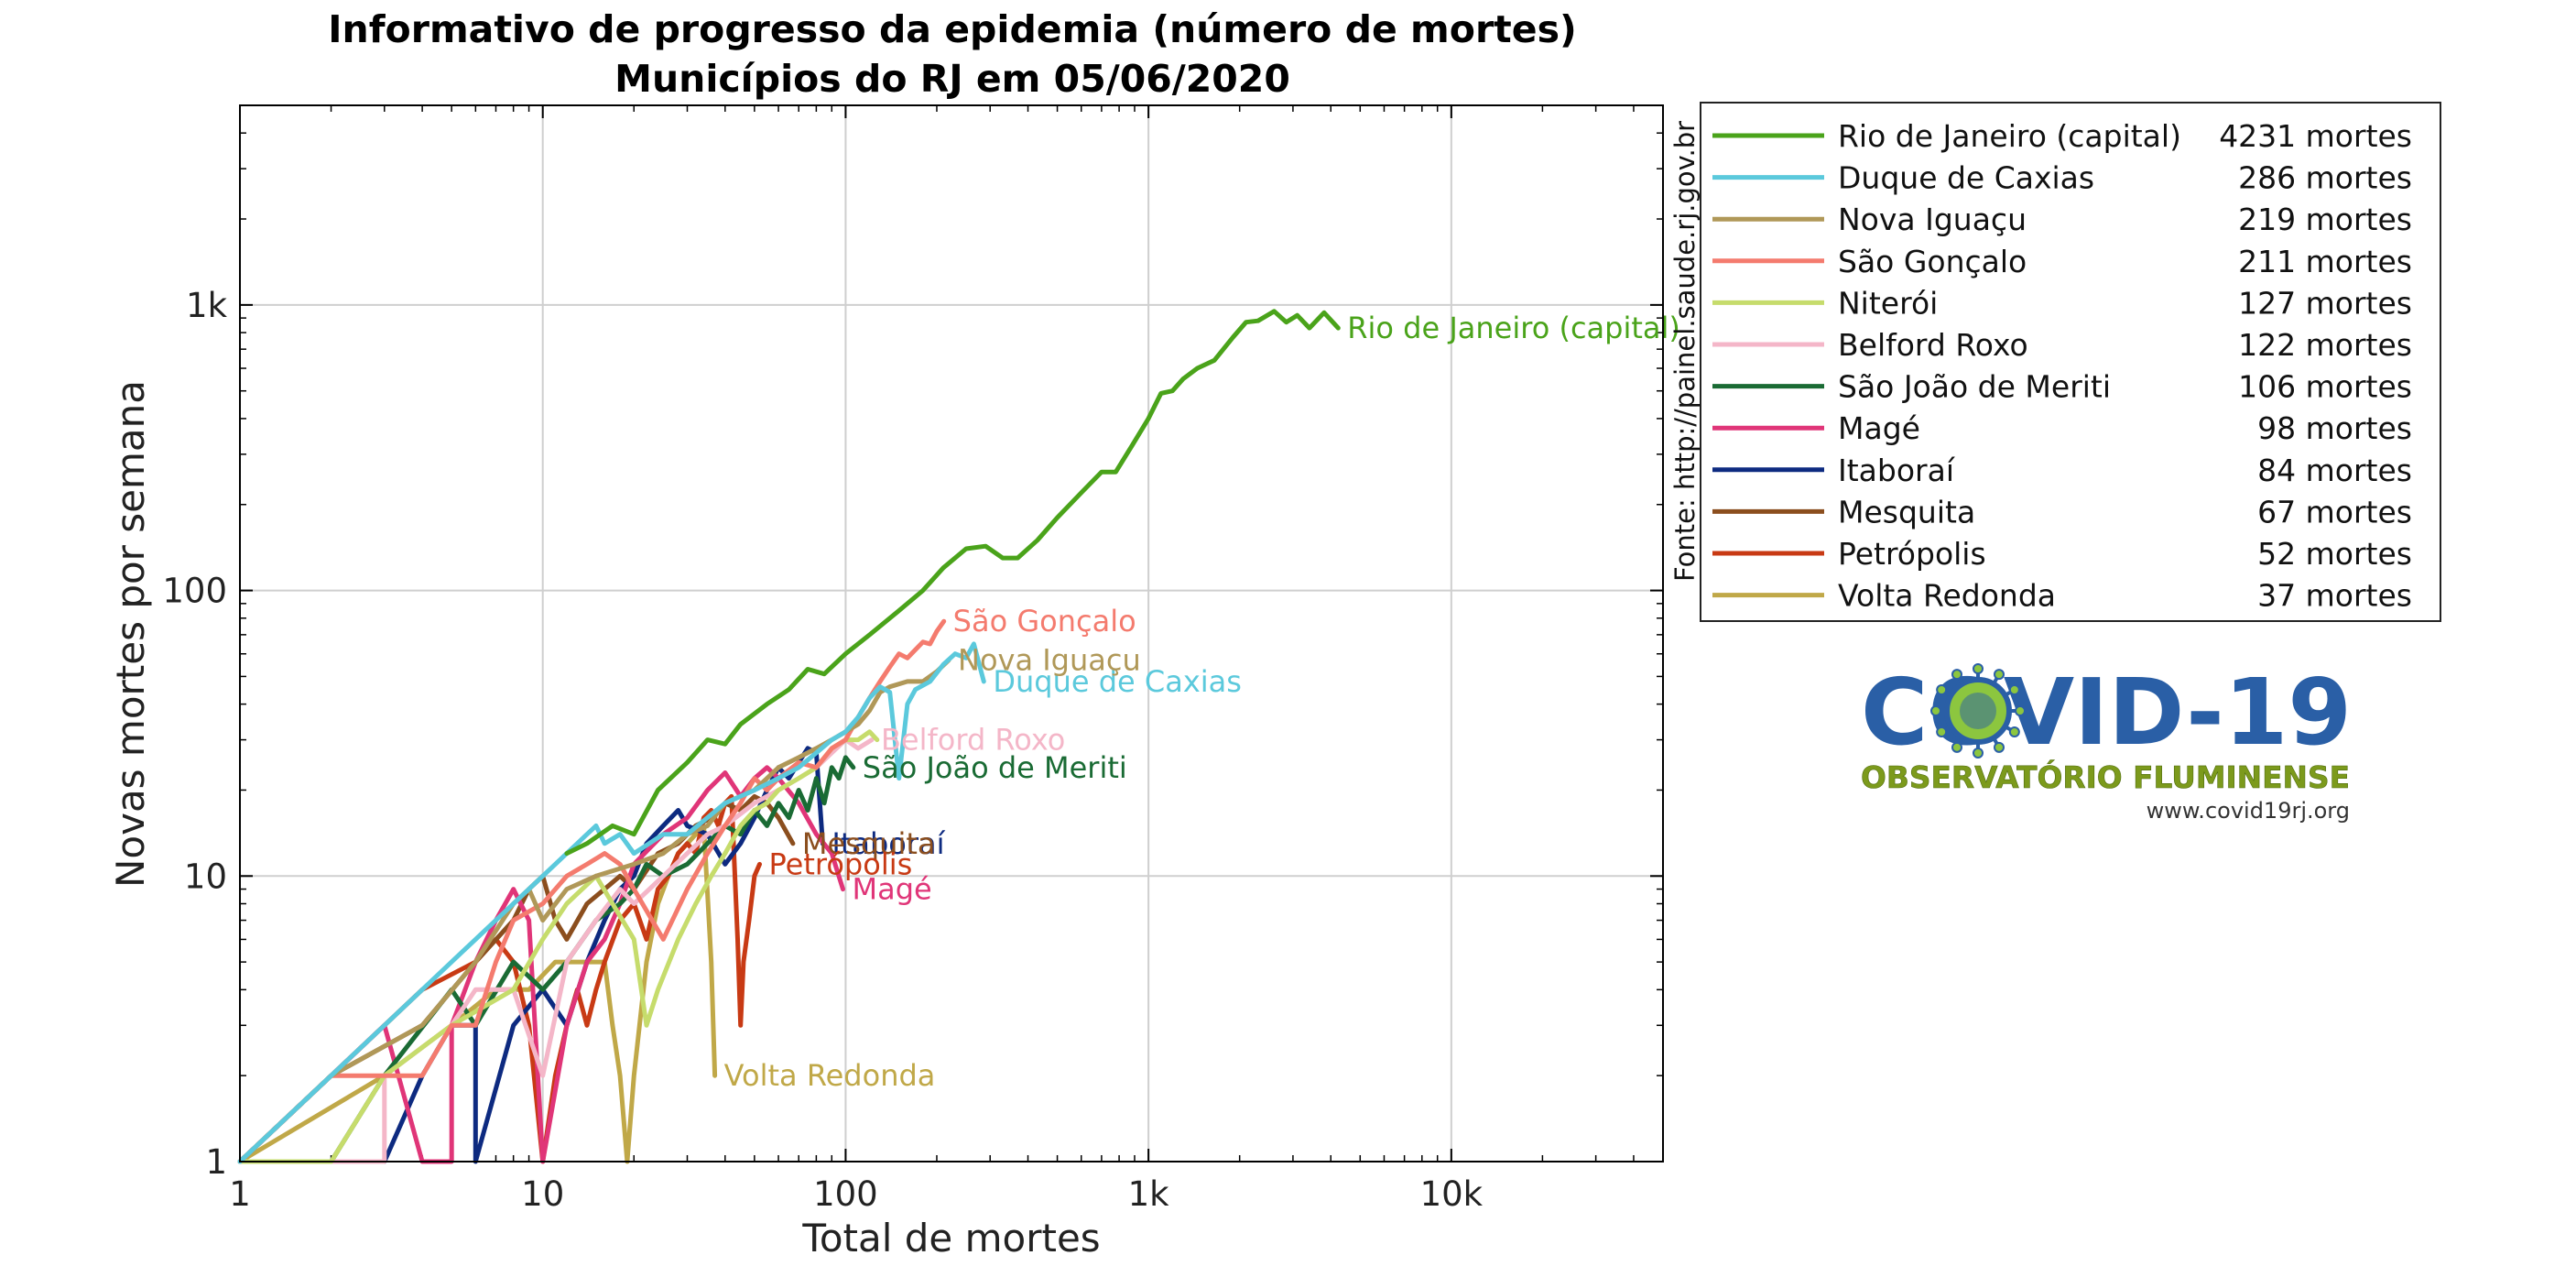 The height and width of the screenshot is (1288, 2576). Describe the element at coordinates (2009, 136) in the screenshot. I see `legend-name-1: Rio de Janeiro (capital)` at that location.